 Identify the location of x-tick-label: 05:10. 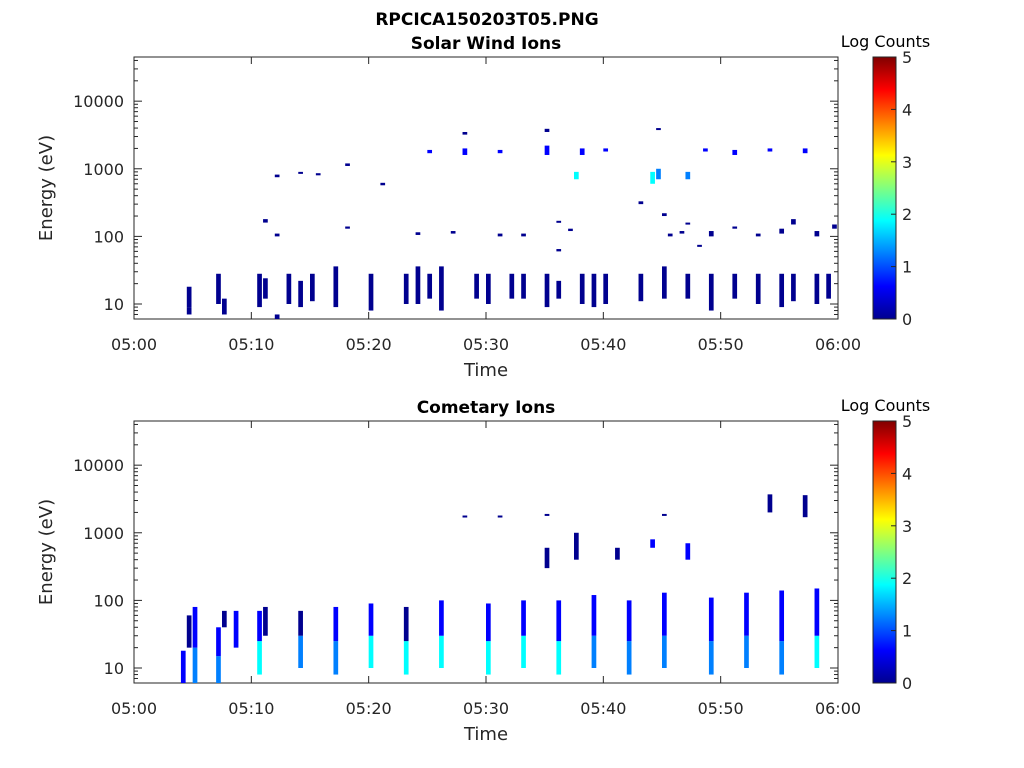
(251, 344).